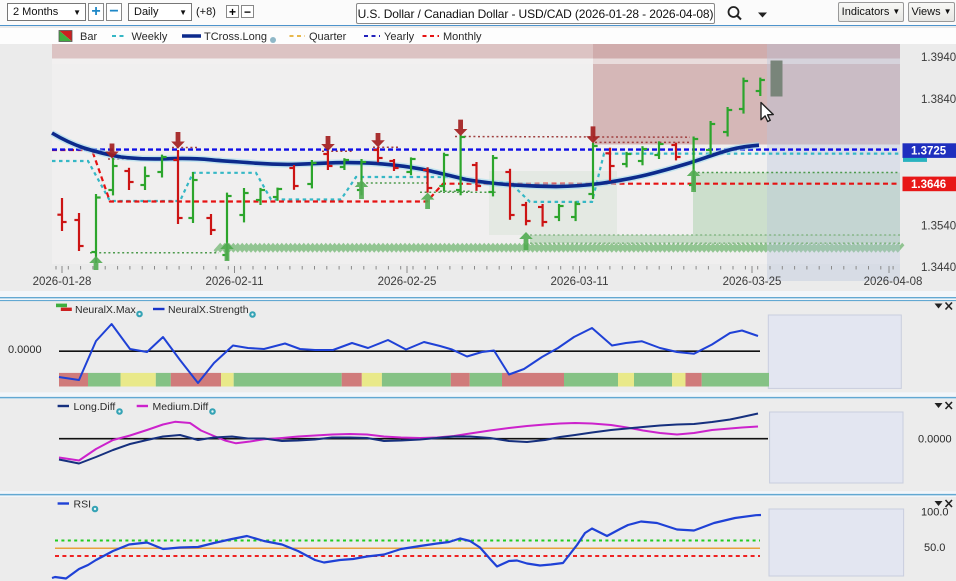  I want to click on svg-text: NeuralX.Max, so click(105, 310).